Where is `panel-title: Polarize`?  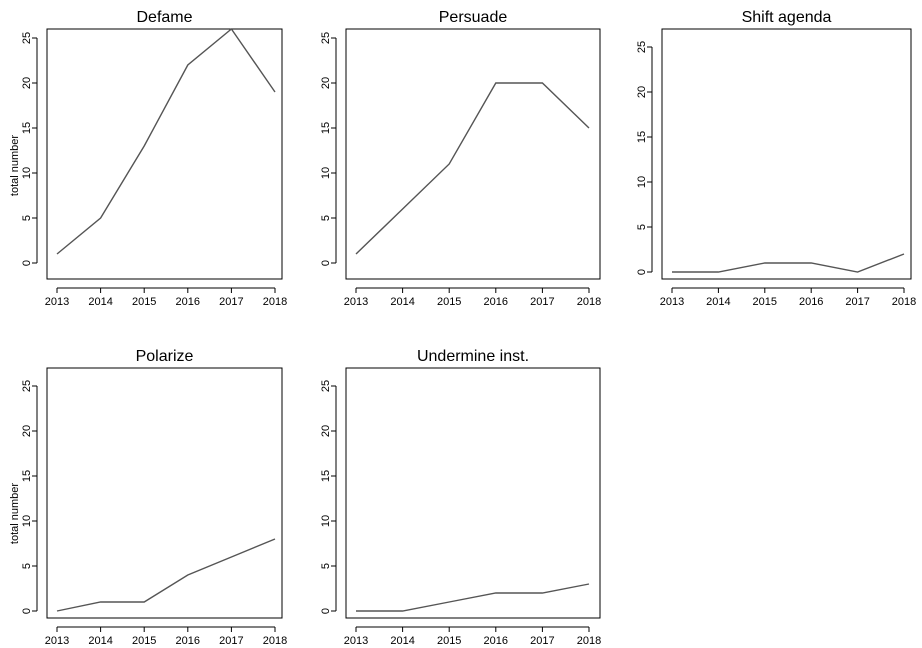
panel-title: Polarize is located at coordinates (165, 356).